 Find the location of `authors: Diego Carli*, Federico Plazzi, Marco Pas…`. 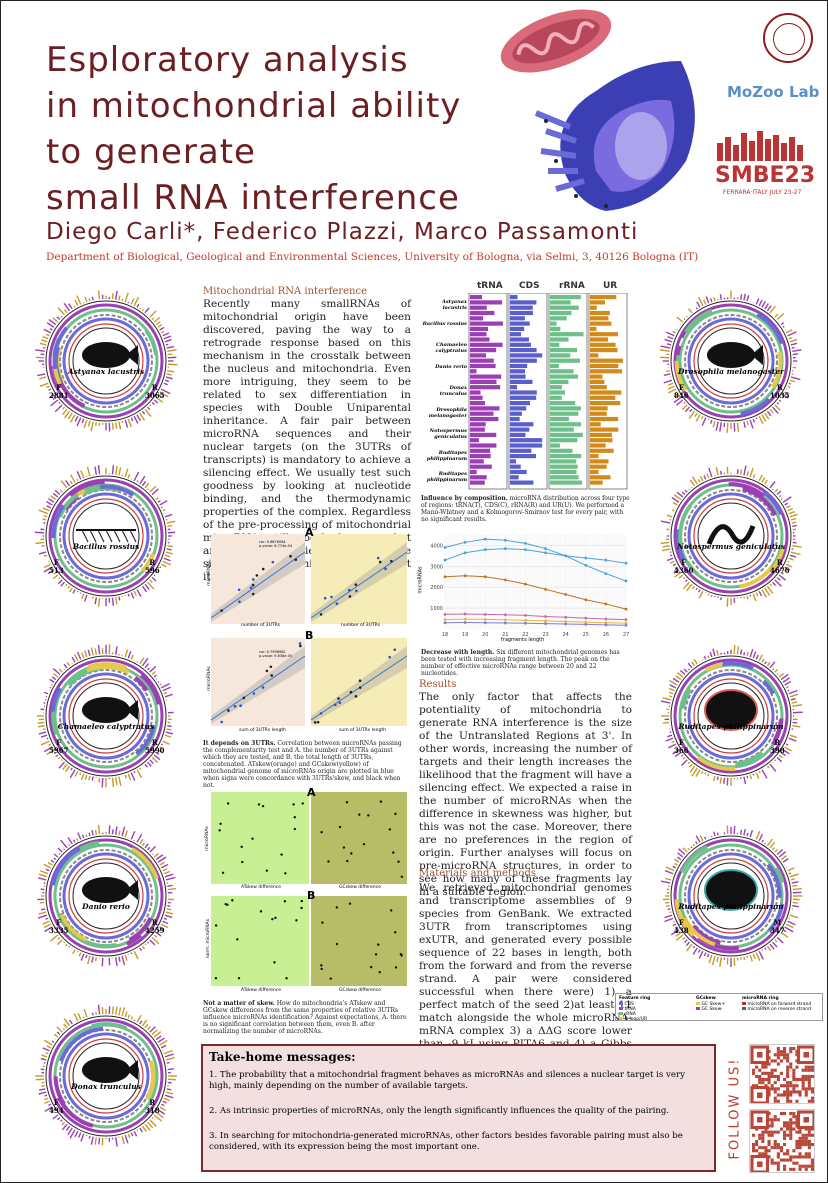

authors: Diego Carli*, Federico Plazzi, Marco Pas… is located at coordinates (342, 232).